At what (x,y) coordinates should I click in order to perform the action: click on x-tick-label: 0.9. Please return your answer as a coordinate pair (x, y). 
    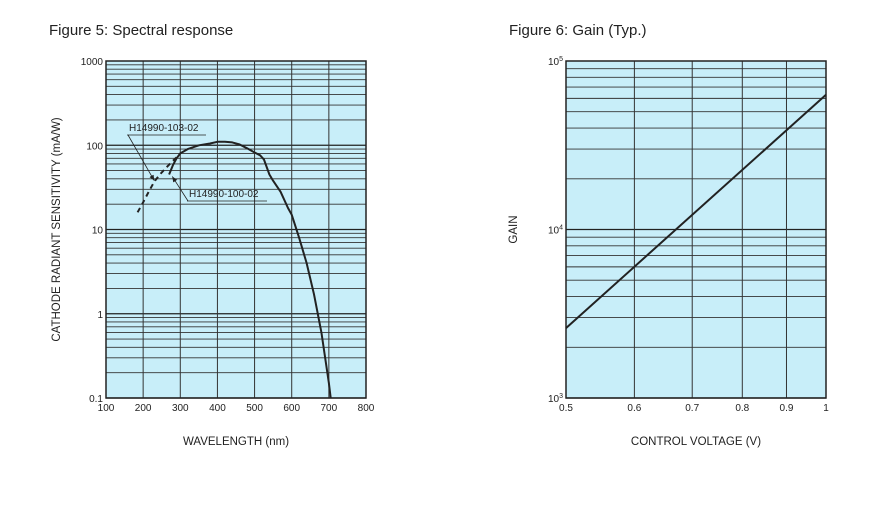
    Looking at the image, I should click on (787, 408).